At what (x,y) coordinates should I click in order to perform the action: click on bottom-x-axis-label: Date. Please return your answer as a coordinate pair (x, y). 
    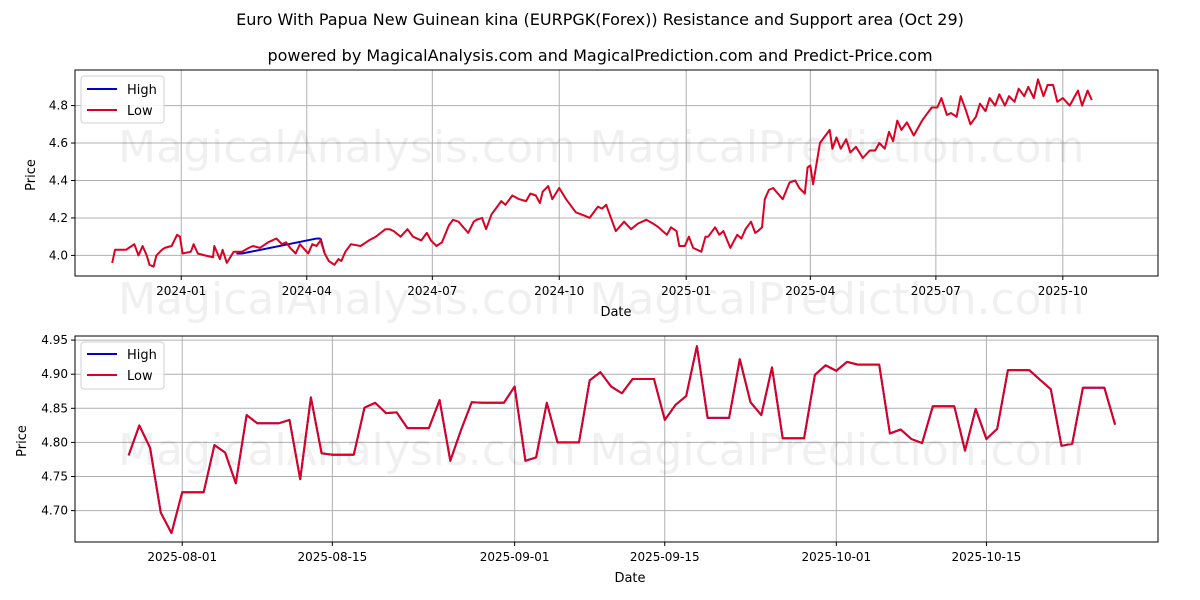
    Looking at the image, I should click on (629, 578).